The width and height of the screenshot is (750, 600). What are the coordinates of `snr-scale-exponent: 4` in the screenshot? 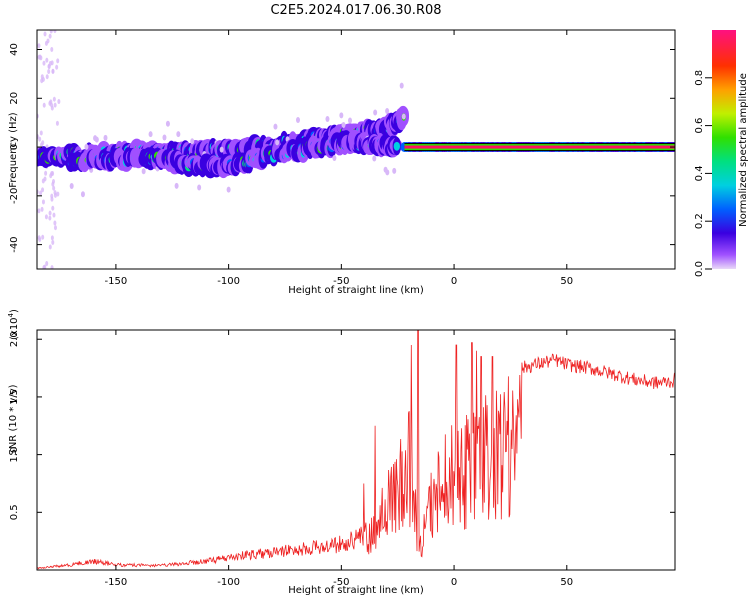 It's located at (11, 314).